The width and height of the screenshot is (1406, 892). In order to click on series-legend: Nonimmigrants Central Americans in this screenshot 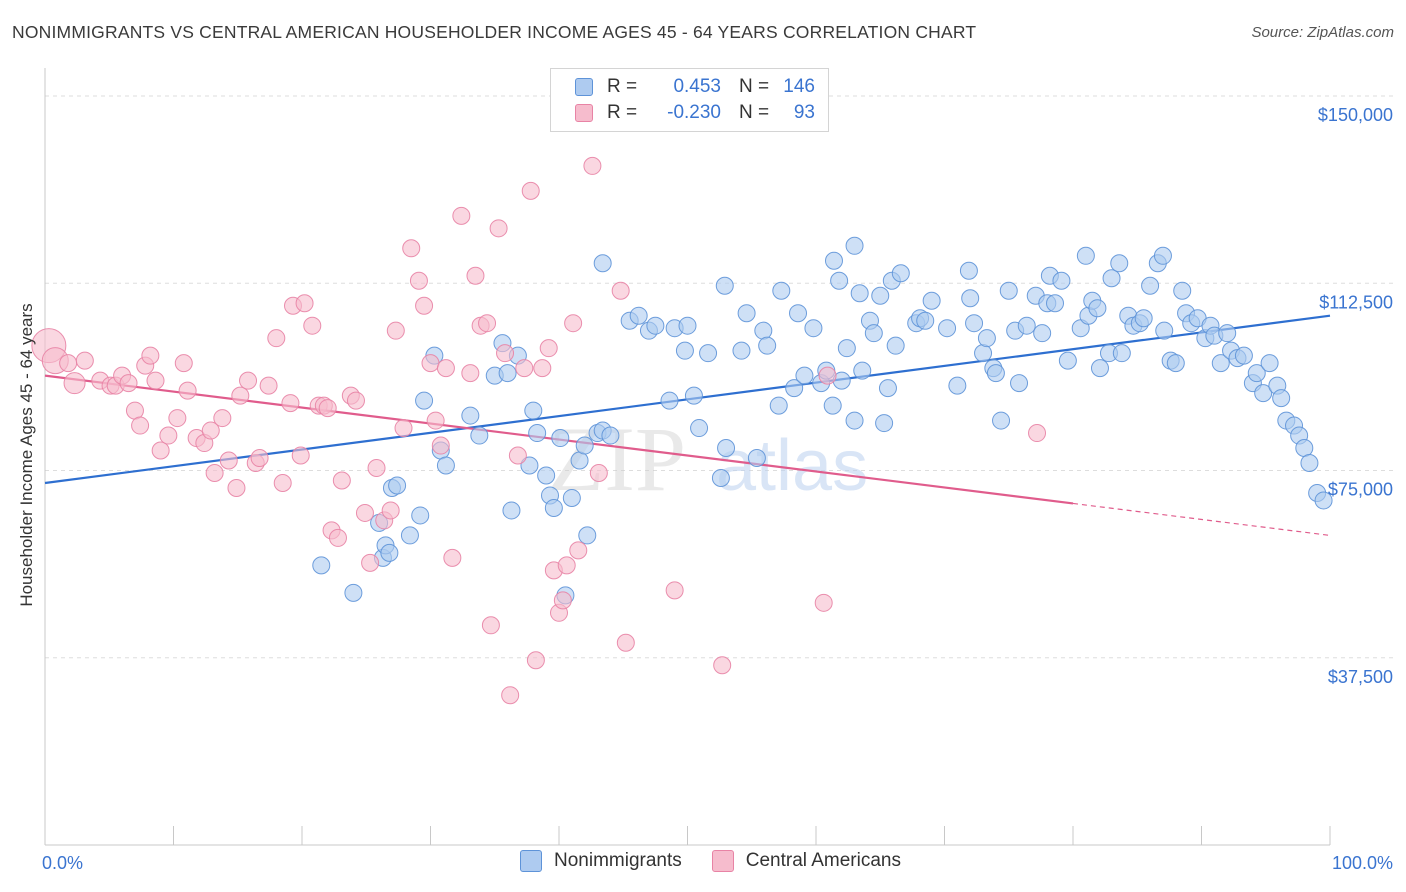, I will do `click(725, 861)`.